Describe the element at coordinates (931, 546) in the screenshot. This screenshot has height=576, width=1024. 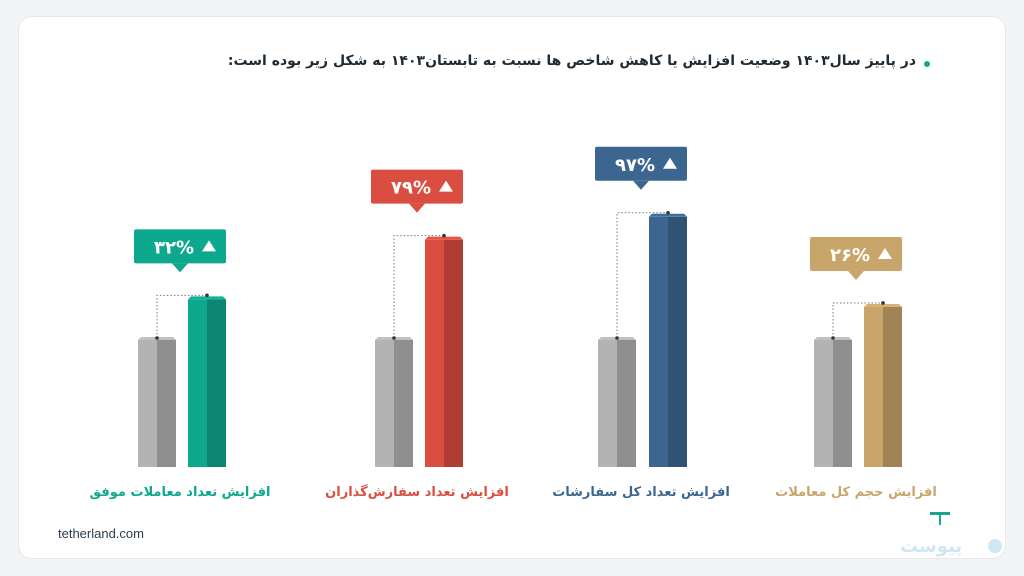
I see `watermark-logo: پیوست` at that location.